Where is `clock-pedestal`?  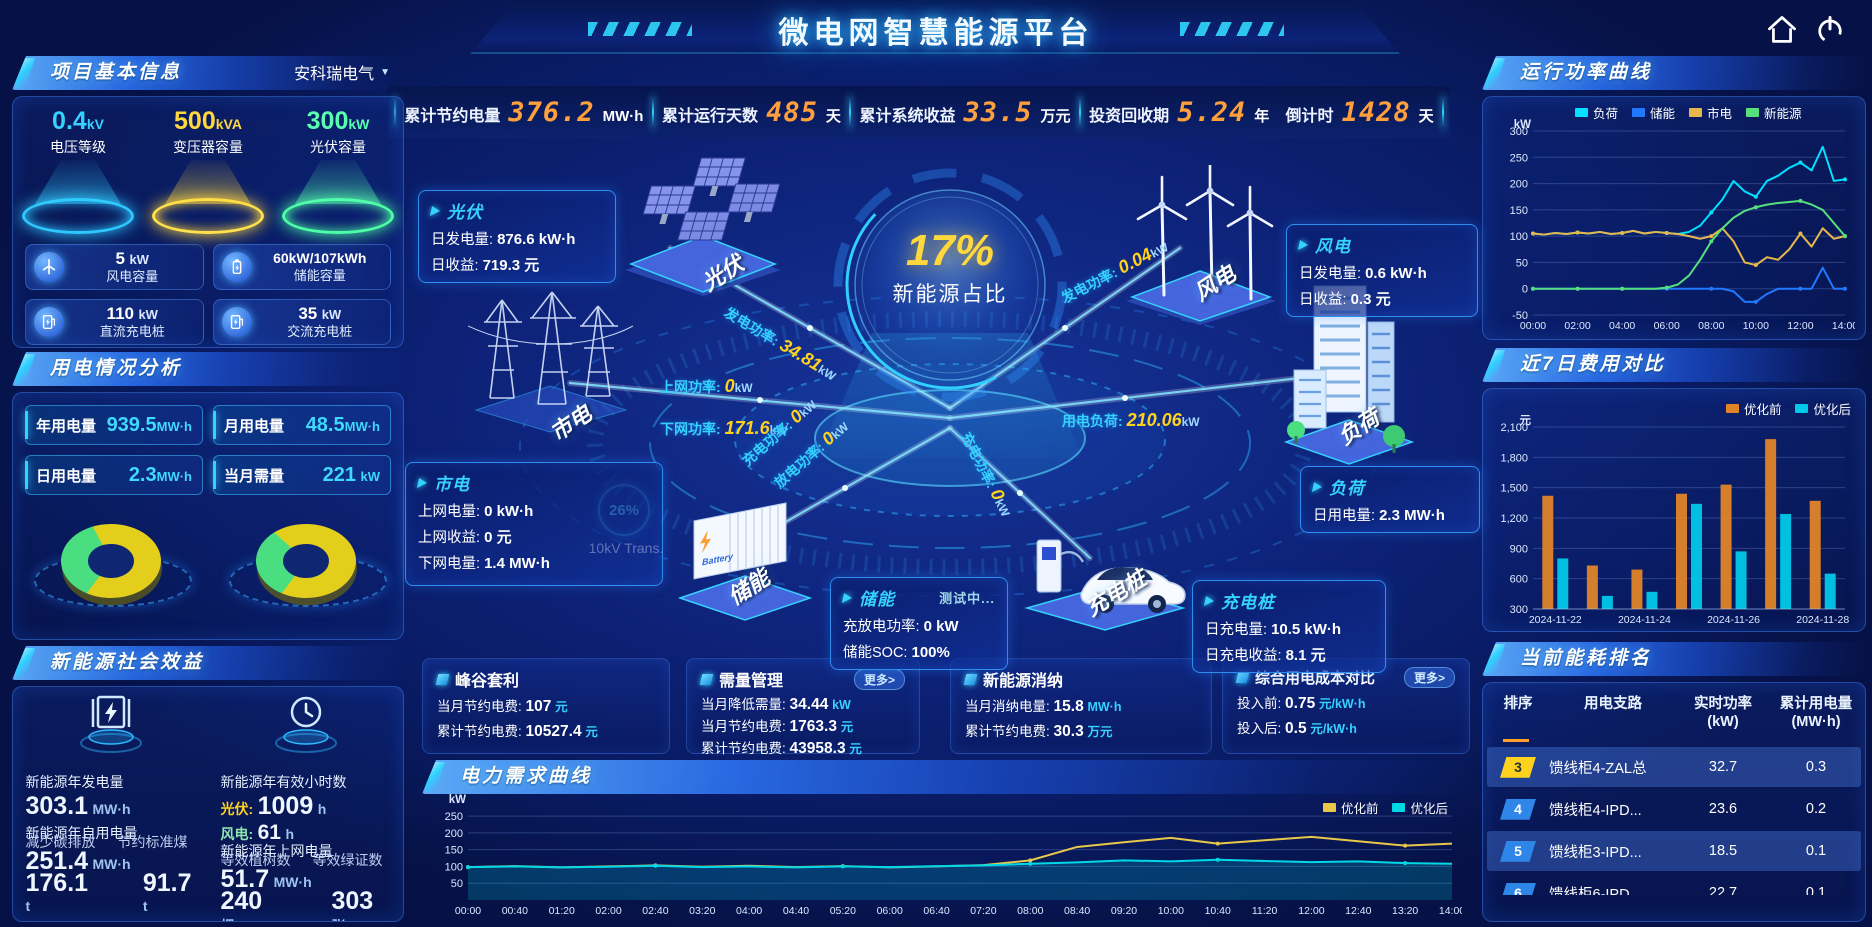 clock-pedestal is located at coordinates (306, 727).